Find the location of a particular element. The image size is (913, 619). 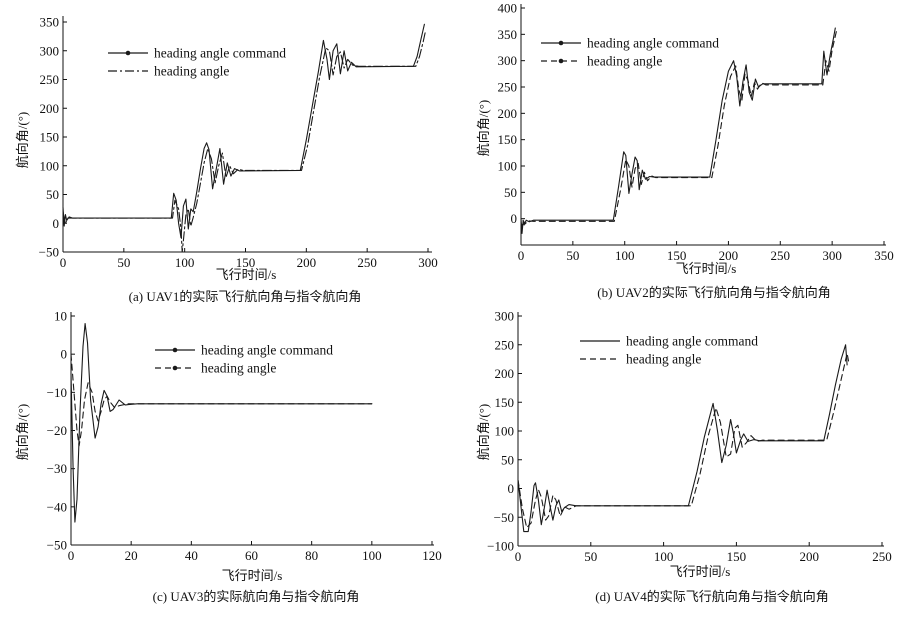

x-tick-label: 20 is located at coordinates (131, 555).